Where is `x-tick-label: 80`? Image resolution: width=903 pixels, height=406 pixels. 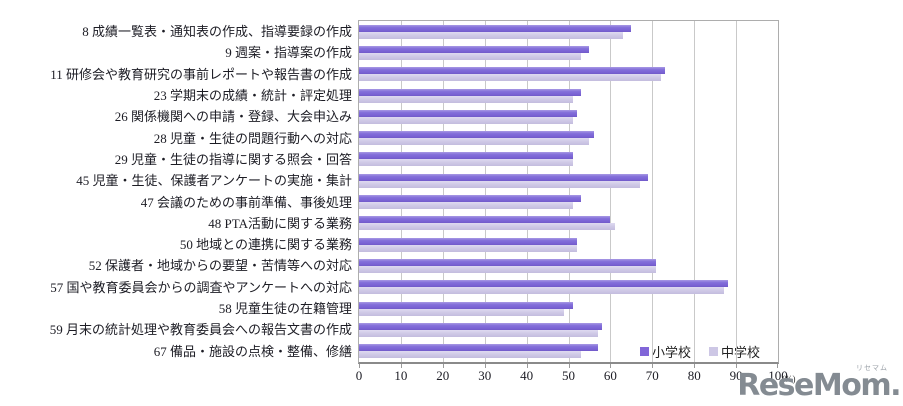 x-tick-label: 80 is located at coordinates (694, 375).